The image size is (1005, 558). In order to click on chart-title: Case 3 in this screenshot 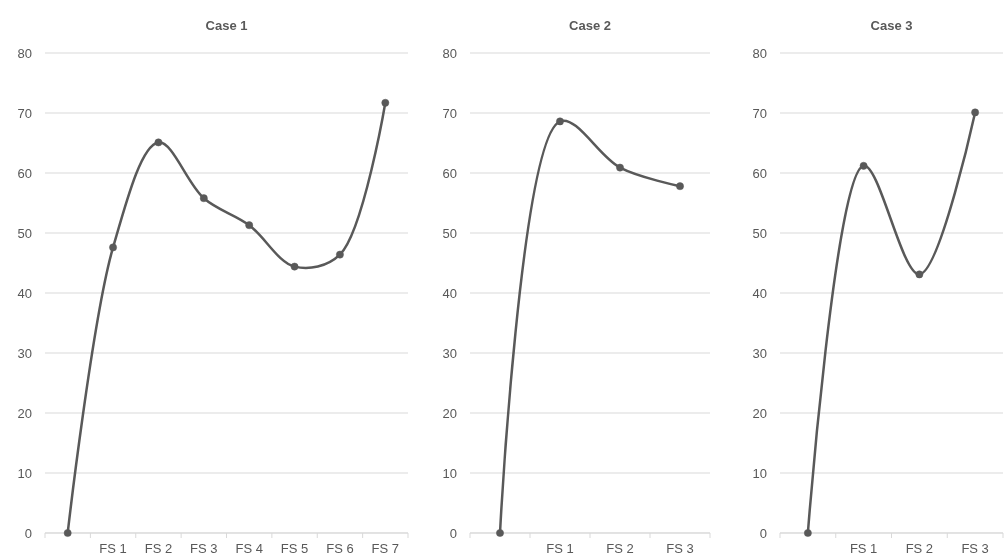, I will do `click(891, 25)`.